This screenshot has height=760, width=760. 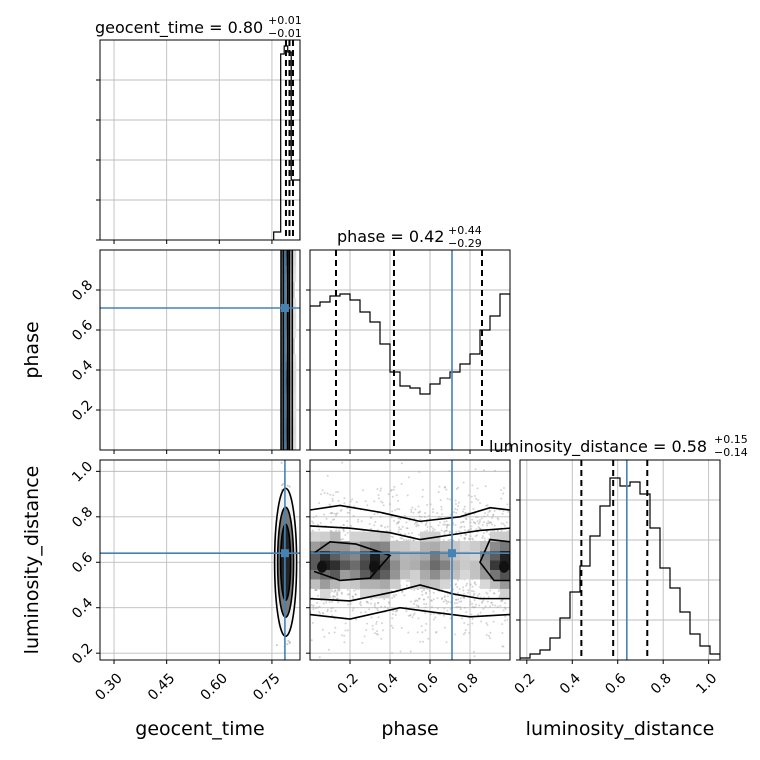 What do you see at coordinates (82, 330) in the screenshot?
I see `tick-label-y-phase: 0.6` at bounding box center [82, 330].